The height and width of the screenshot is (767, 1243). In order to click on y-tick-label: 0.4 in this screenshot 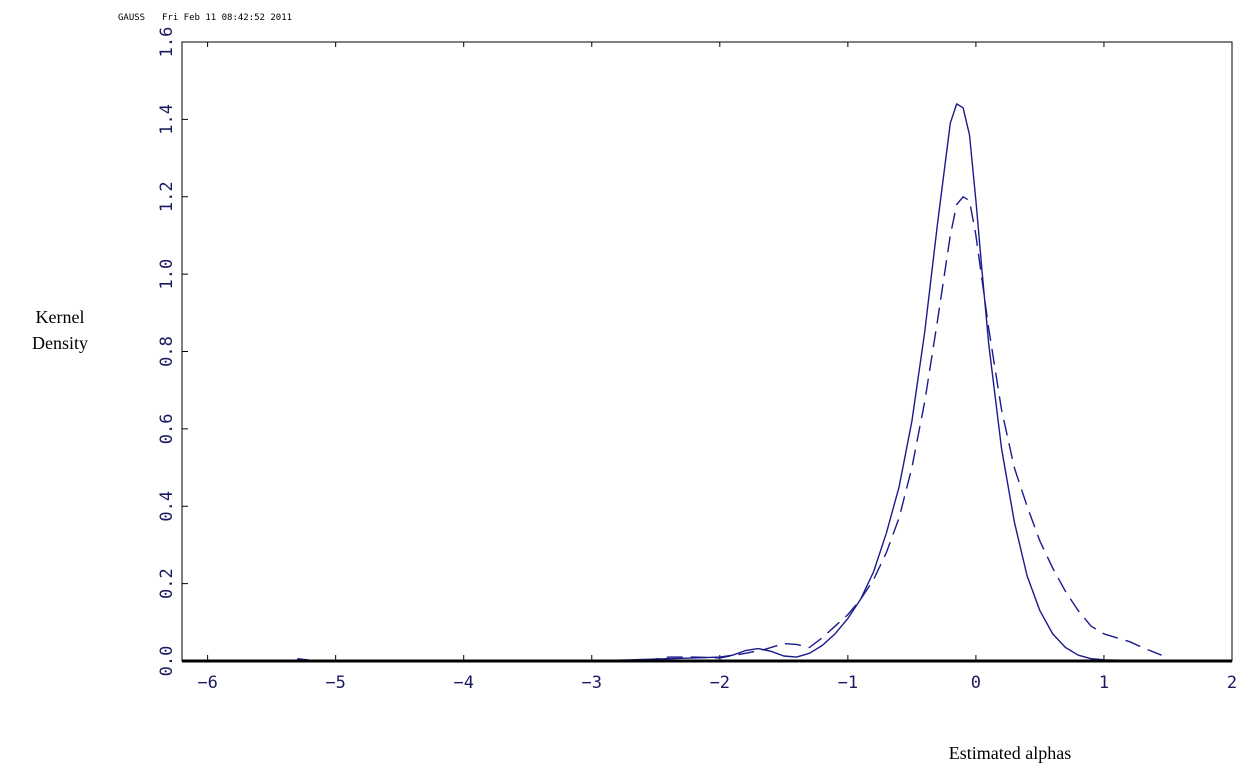, I will do `click(167, 506)`.